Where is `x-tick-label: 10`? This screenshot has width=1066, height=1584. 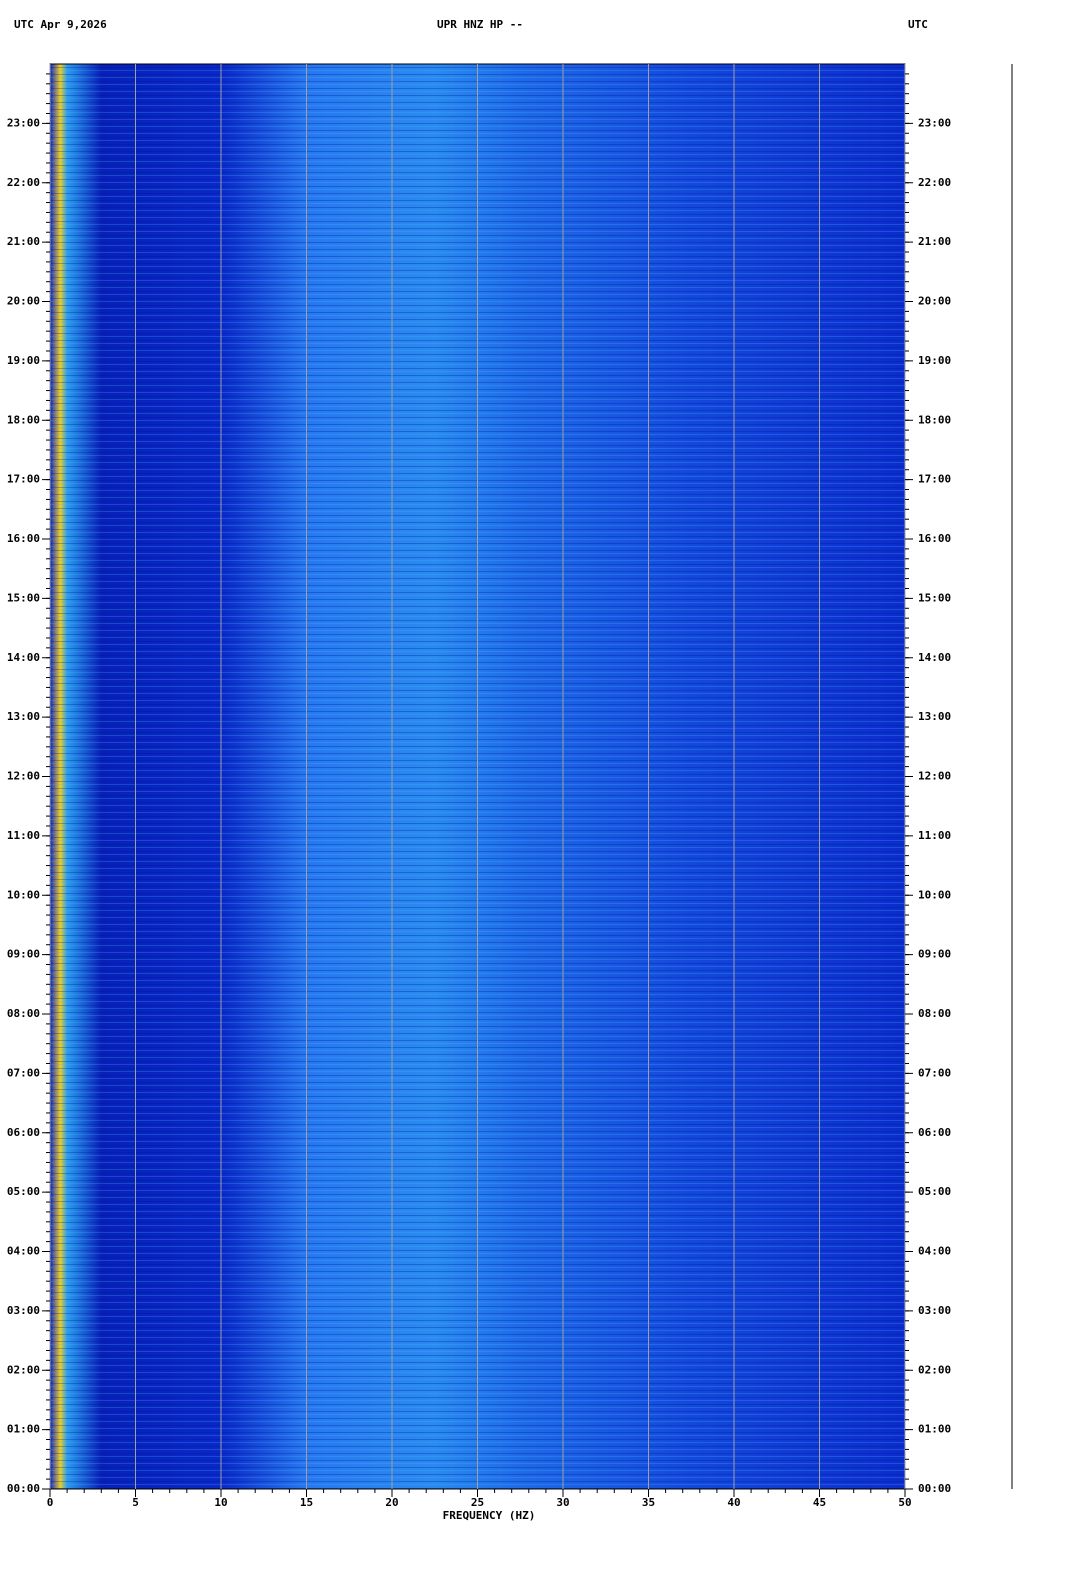
x-tick-label: 10 is located at coordinates (220, 1502).